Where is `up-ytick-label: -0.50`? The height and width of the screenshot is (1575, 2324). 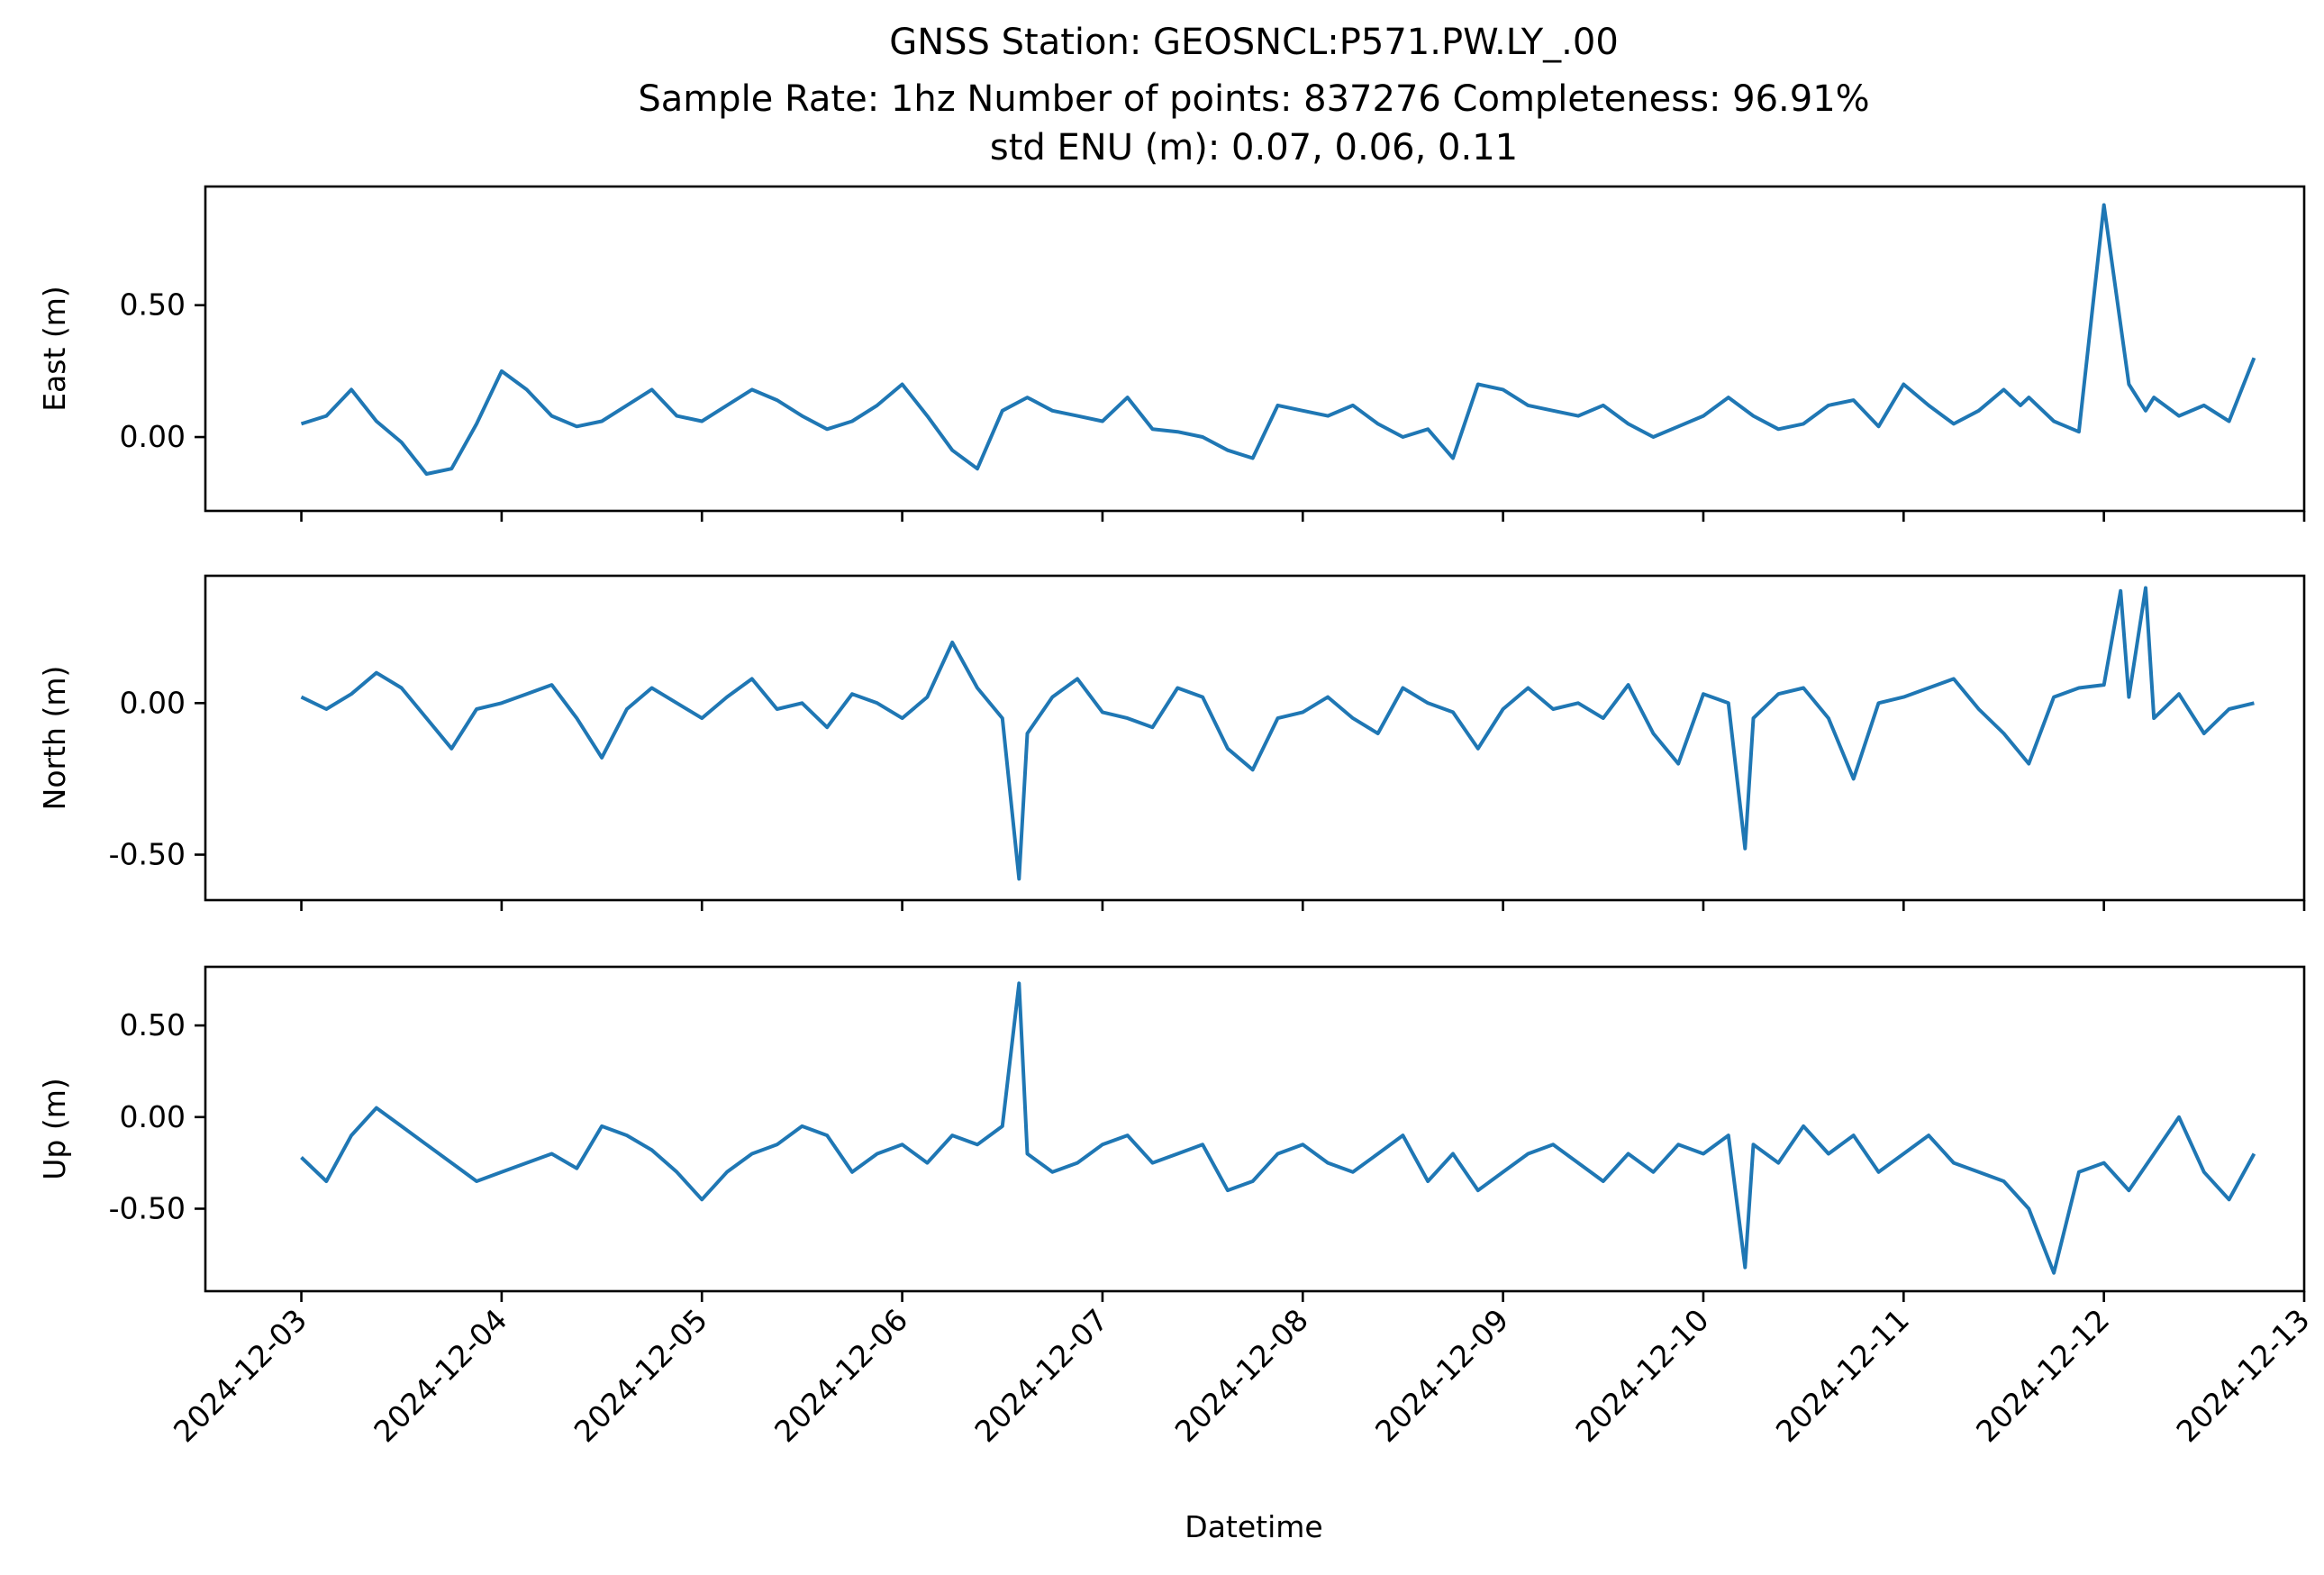 up-ytick-label: -0.50 is located at coordinates (148, 1207).